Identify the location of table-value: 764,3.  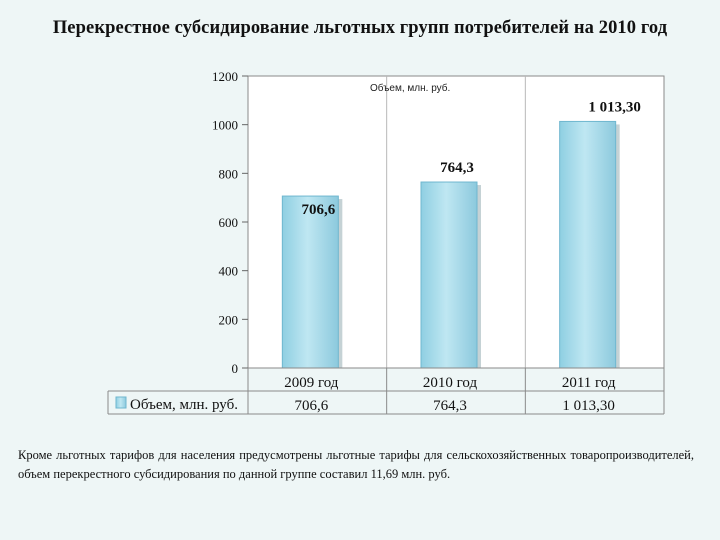
(450, 406).